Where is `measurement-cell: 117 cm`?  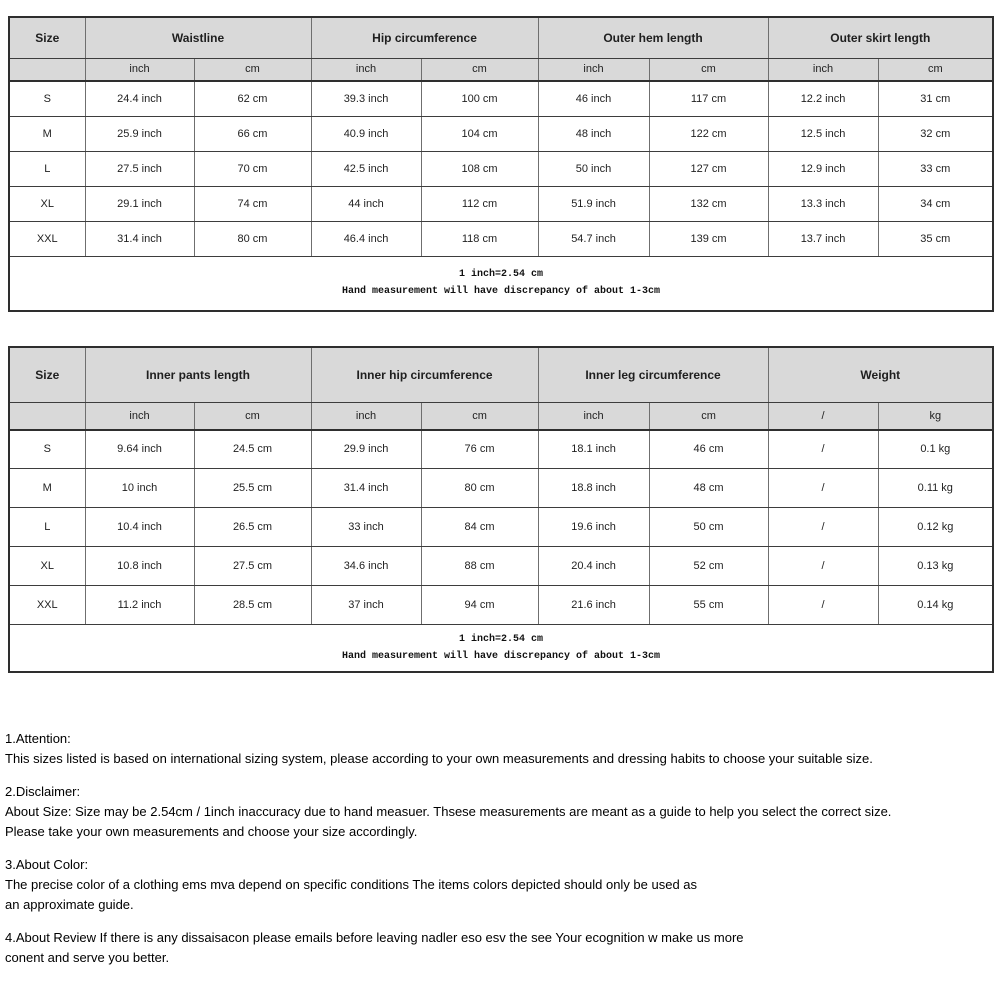
measurement-cell: 117 cm is located at coordinates (708, 98).